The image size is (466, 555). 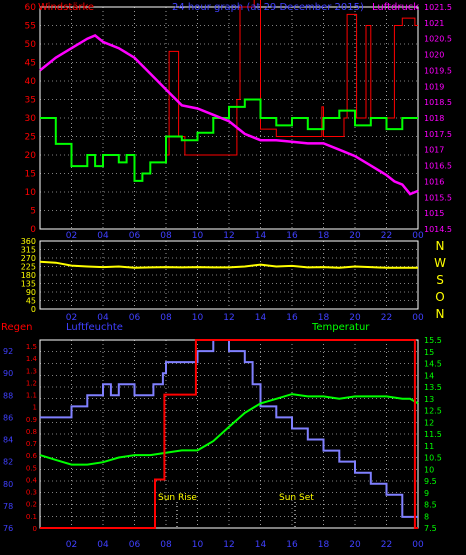 What do you see at coordinates (31, 396) in the screenshot?
I see `rain-tick-label: 1.1` at bounding box center [31, 396].